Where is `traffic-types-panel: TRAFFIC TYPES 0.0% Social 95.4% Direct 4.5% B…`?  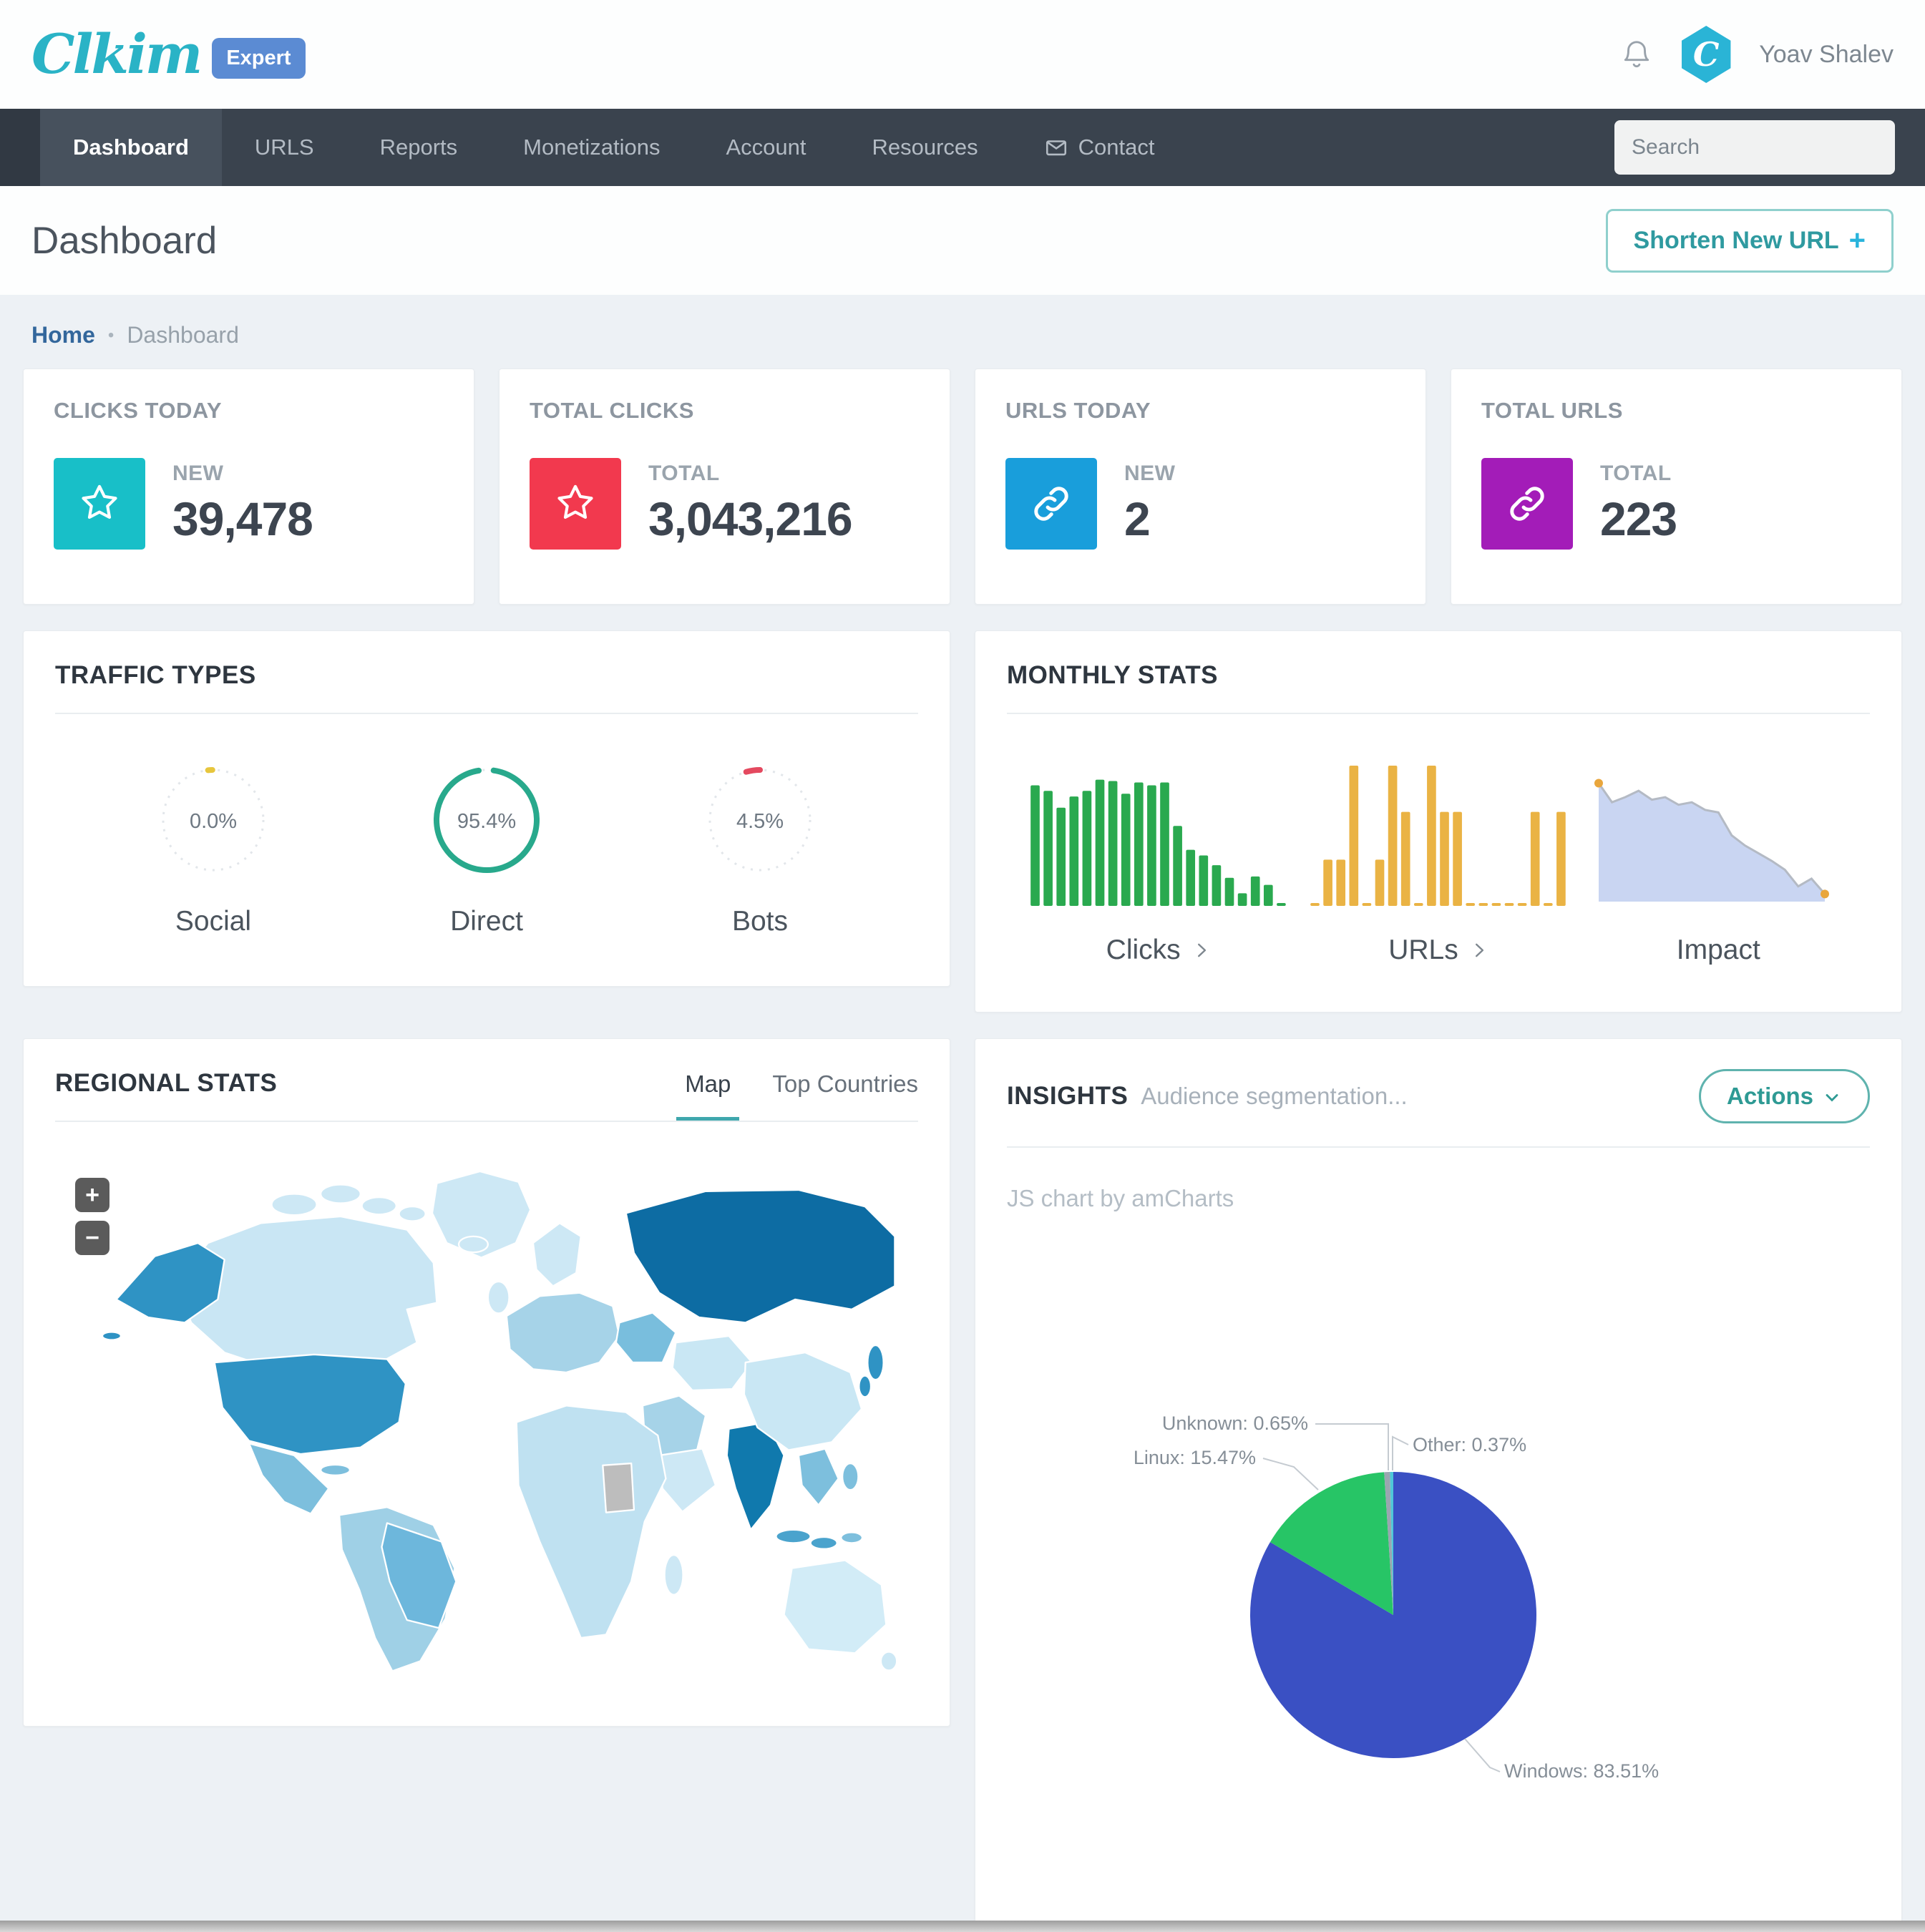 traffic-types-panel: TRAFFIC TYPES 0.0% Social 95.4% Direct 4.5% B… is located at coordinates (487, 808).